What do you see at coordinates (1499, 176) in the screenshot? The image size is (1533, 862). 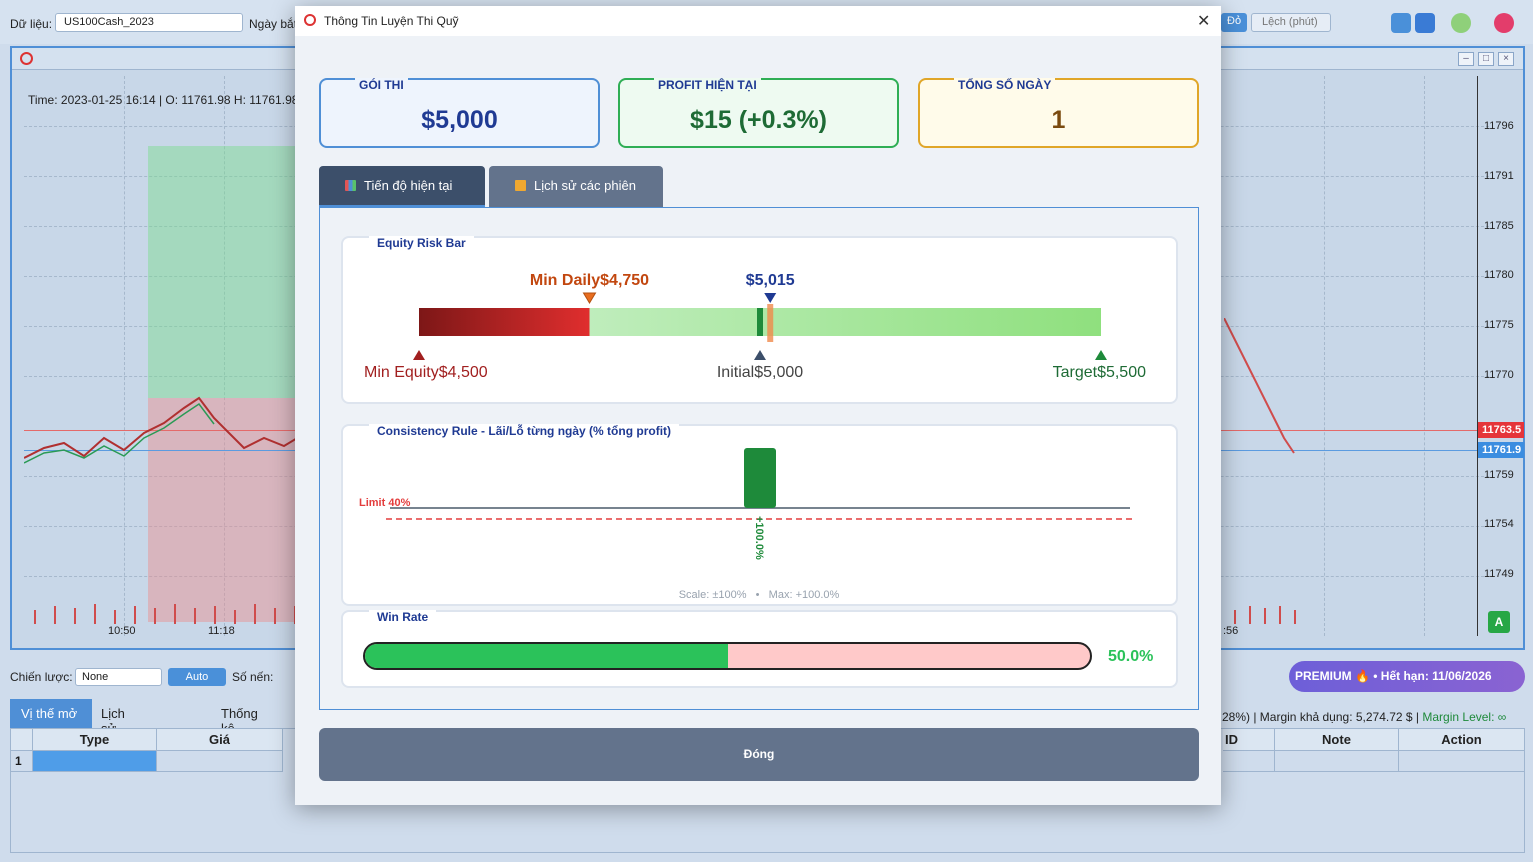 I see `y-tick: 11791` at bounding box center [1499, 176].